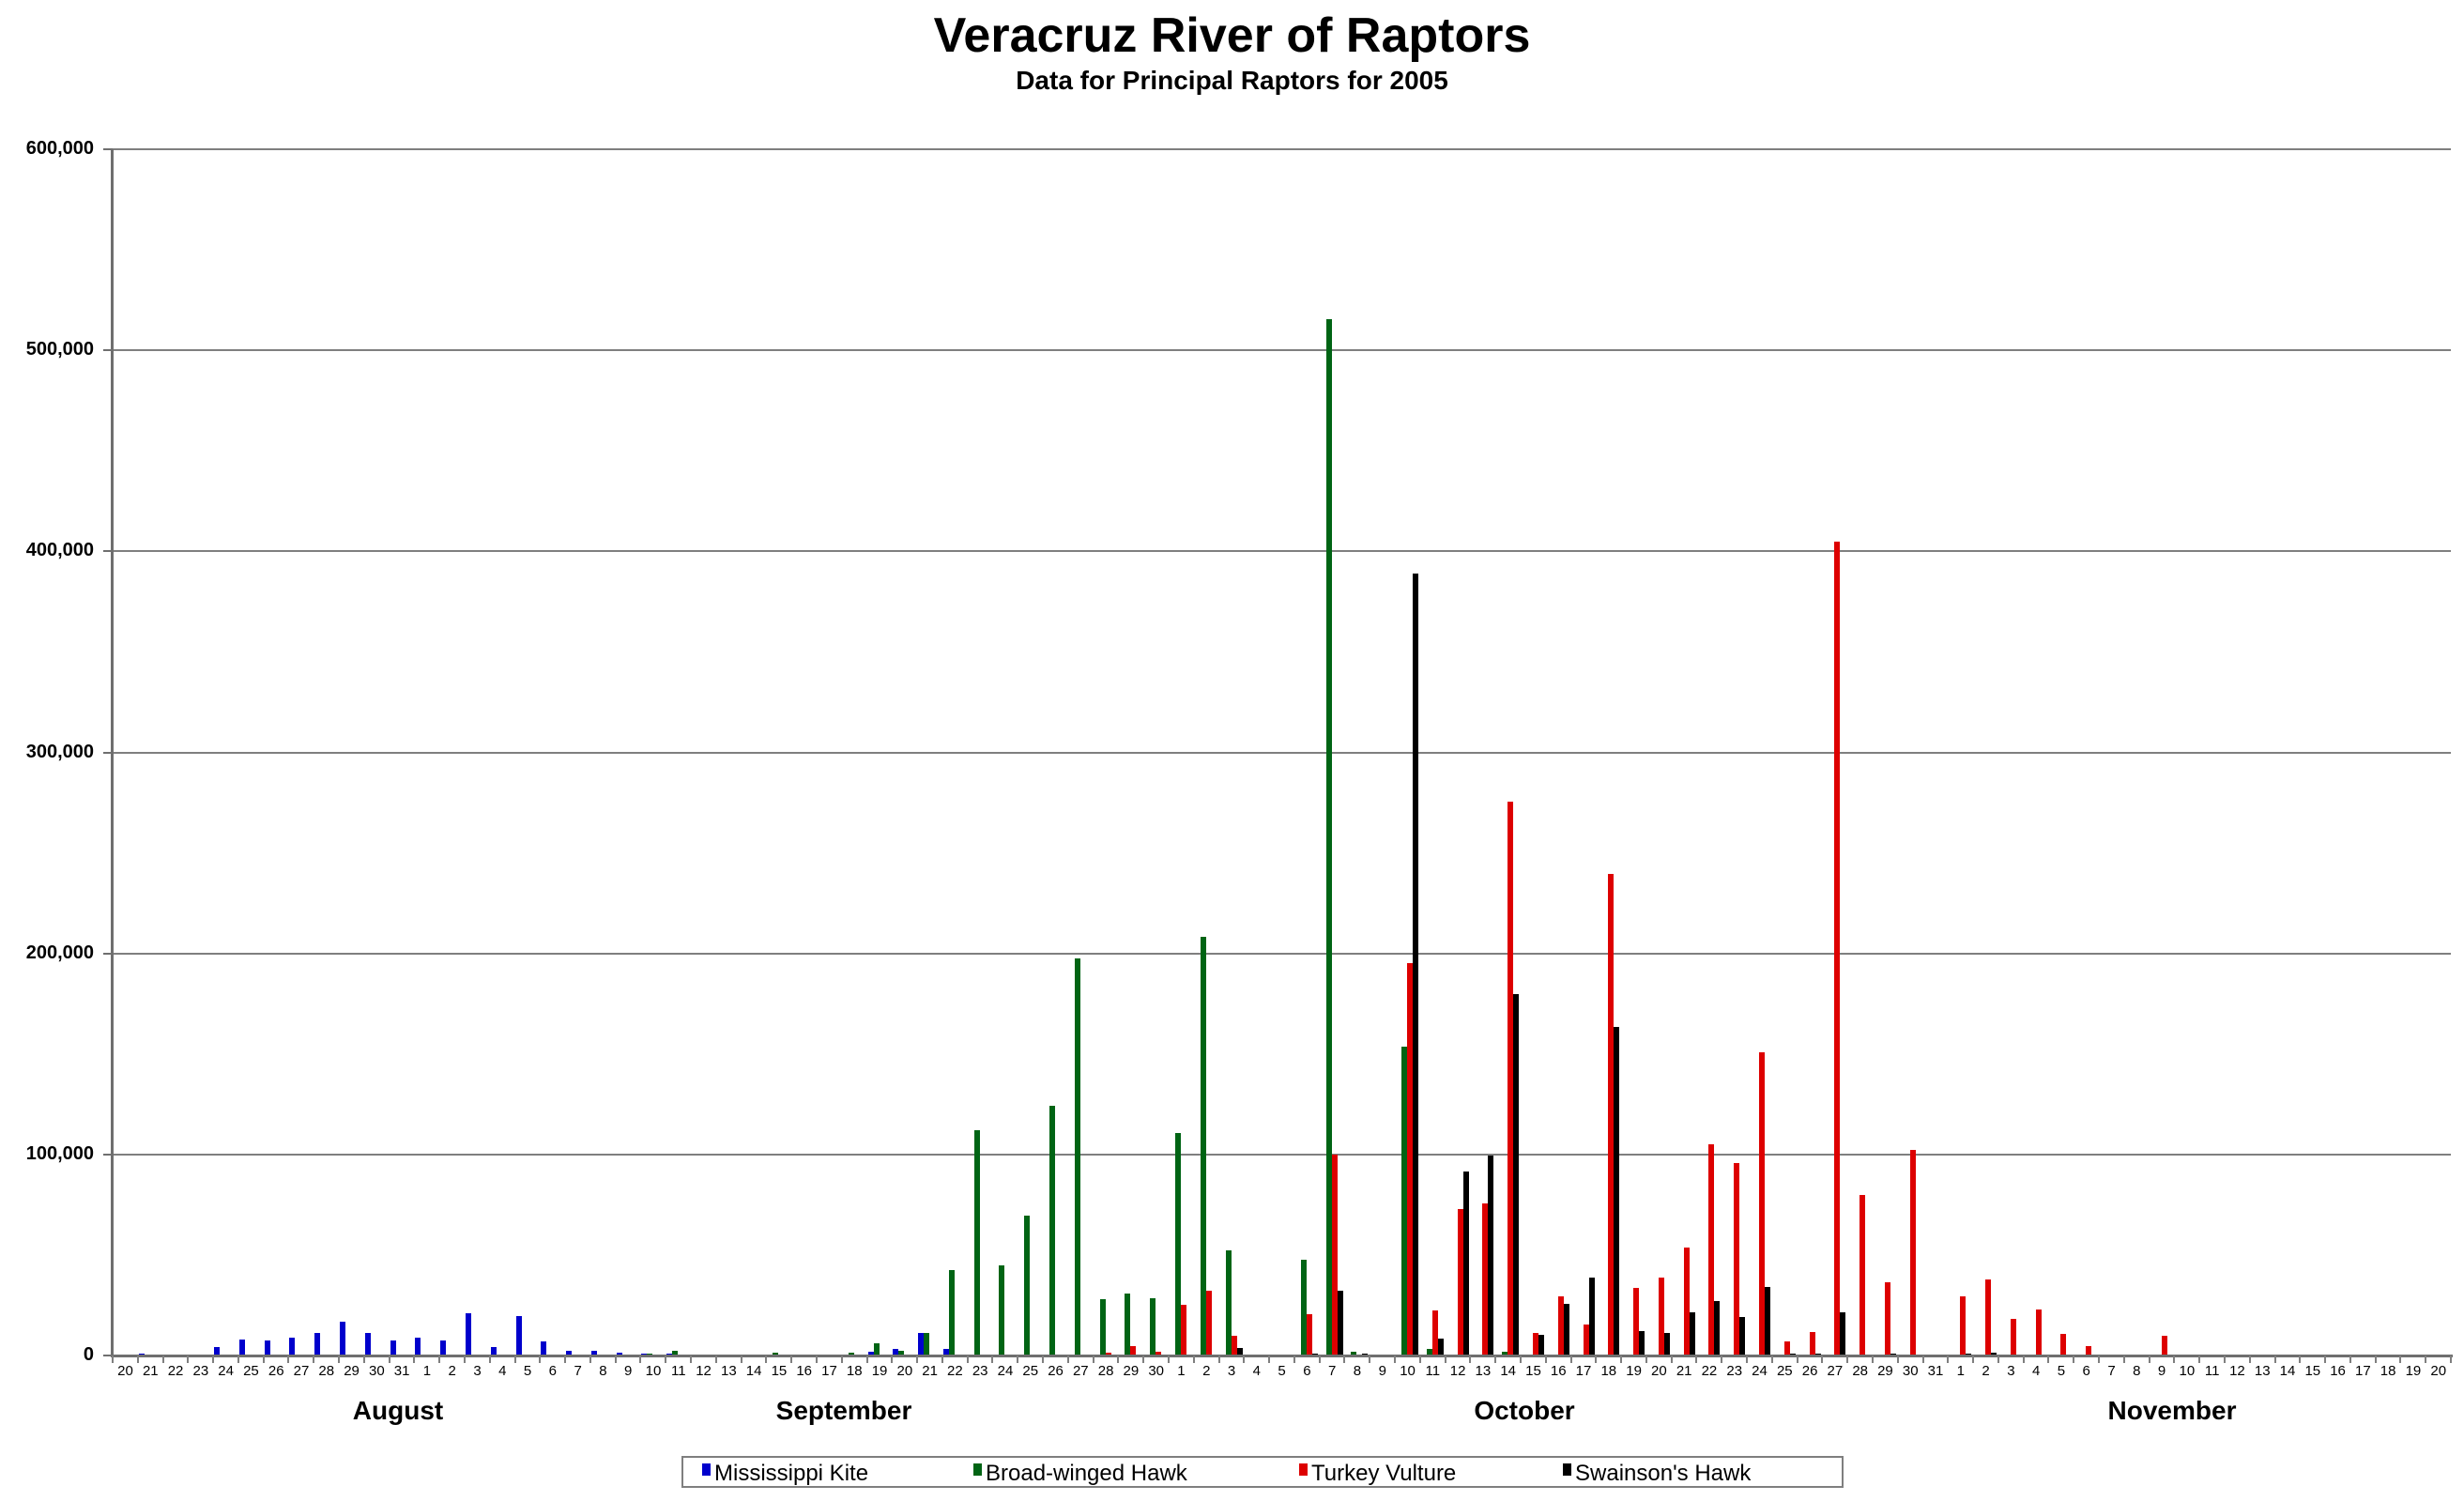 The width and height of the screenshot is (2464, 1501). I want to click on x-tick-label: 31, so click(402, 1371).